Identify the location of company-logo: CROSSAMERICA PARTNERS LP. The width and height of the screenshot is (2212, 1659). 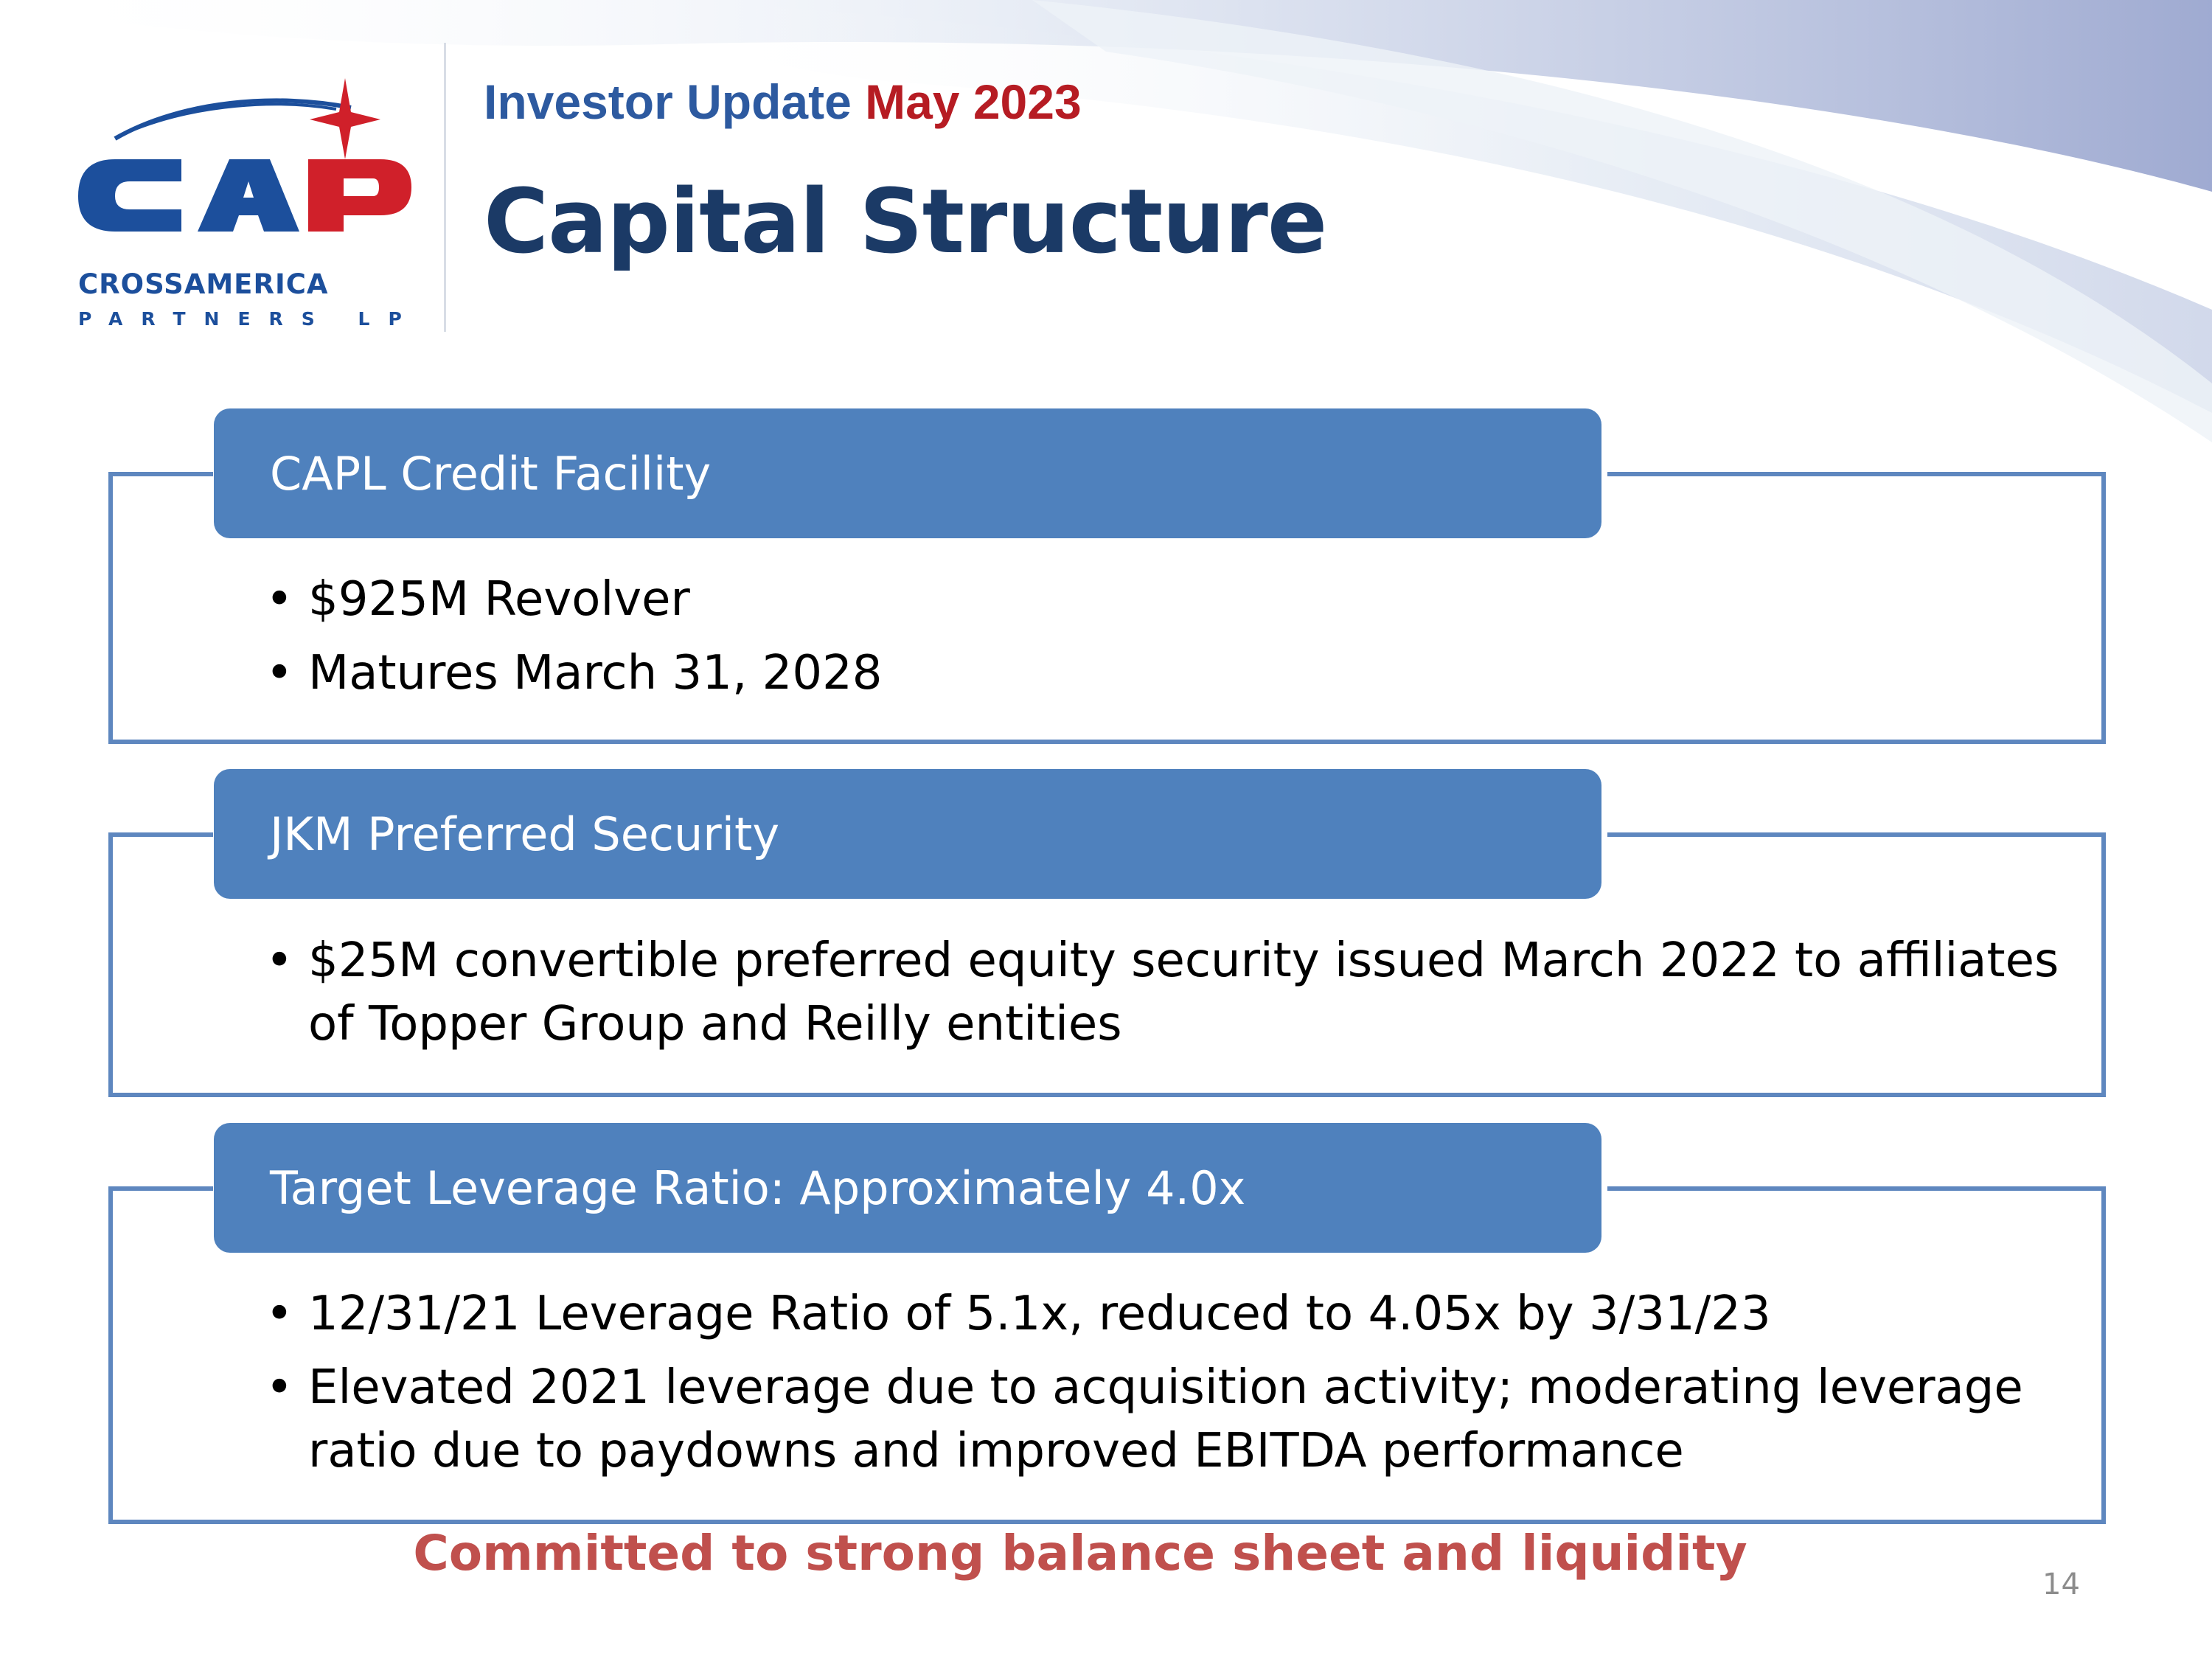
(244, 207).